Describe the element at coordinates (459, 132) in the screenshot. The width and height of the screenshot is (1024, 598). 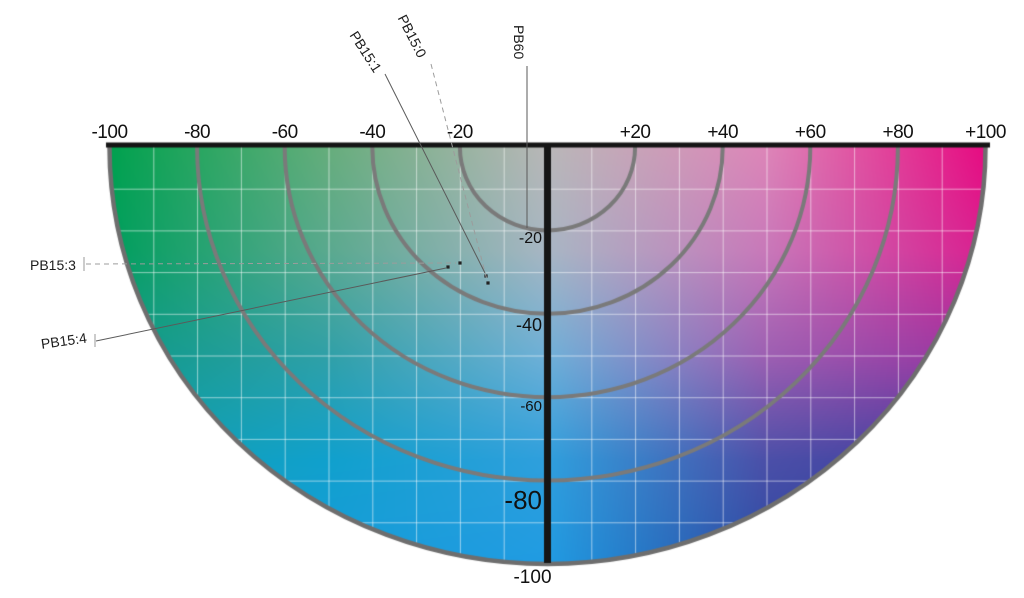
I see `x-tick-label: -20` at that location.